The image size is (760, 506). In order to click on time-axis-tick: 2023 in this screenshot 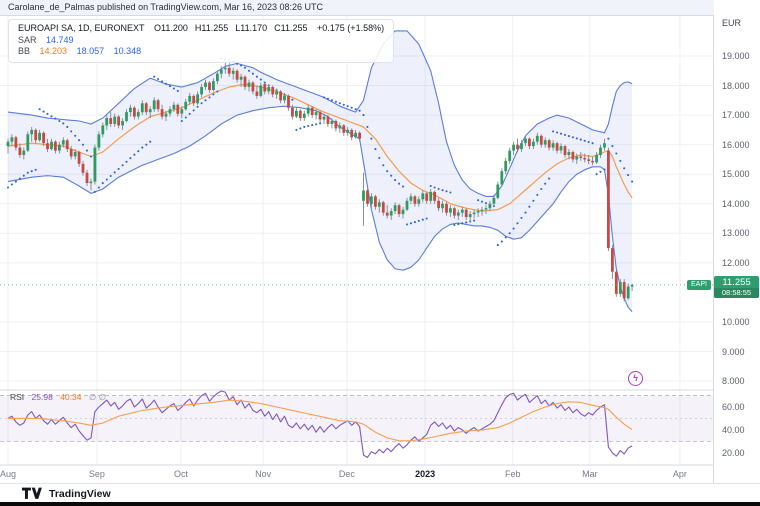, I will do `click(425, 474)`.